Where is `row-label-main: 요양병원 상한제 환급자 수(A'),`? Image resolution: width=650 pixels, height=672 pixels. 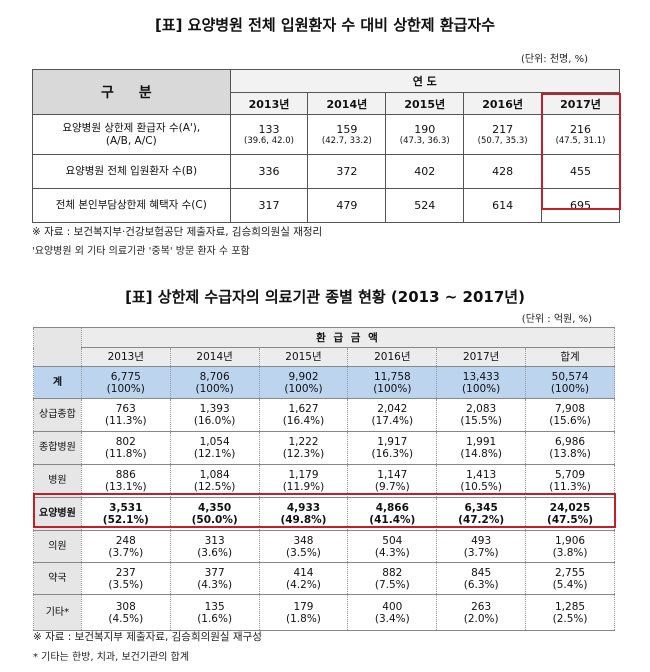 row-label-main: 요양병원 상한제 환급자 수(A'), is located at coordinates (131, 127).